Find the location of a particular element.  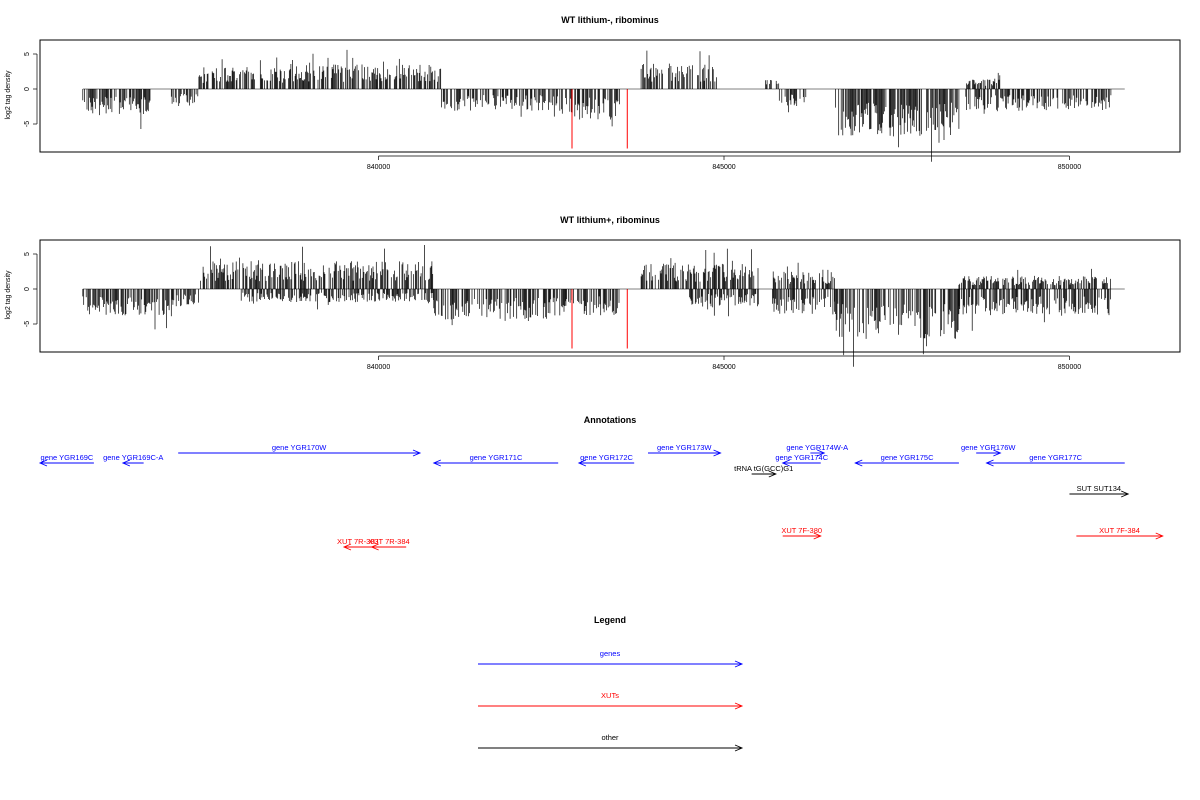

annotation-label: tRNA tG(GCC)G1 is located at coordinates (763, 468).